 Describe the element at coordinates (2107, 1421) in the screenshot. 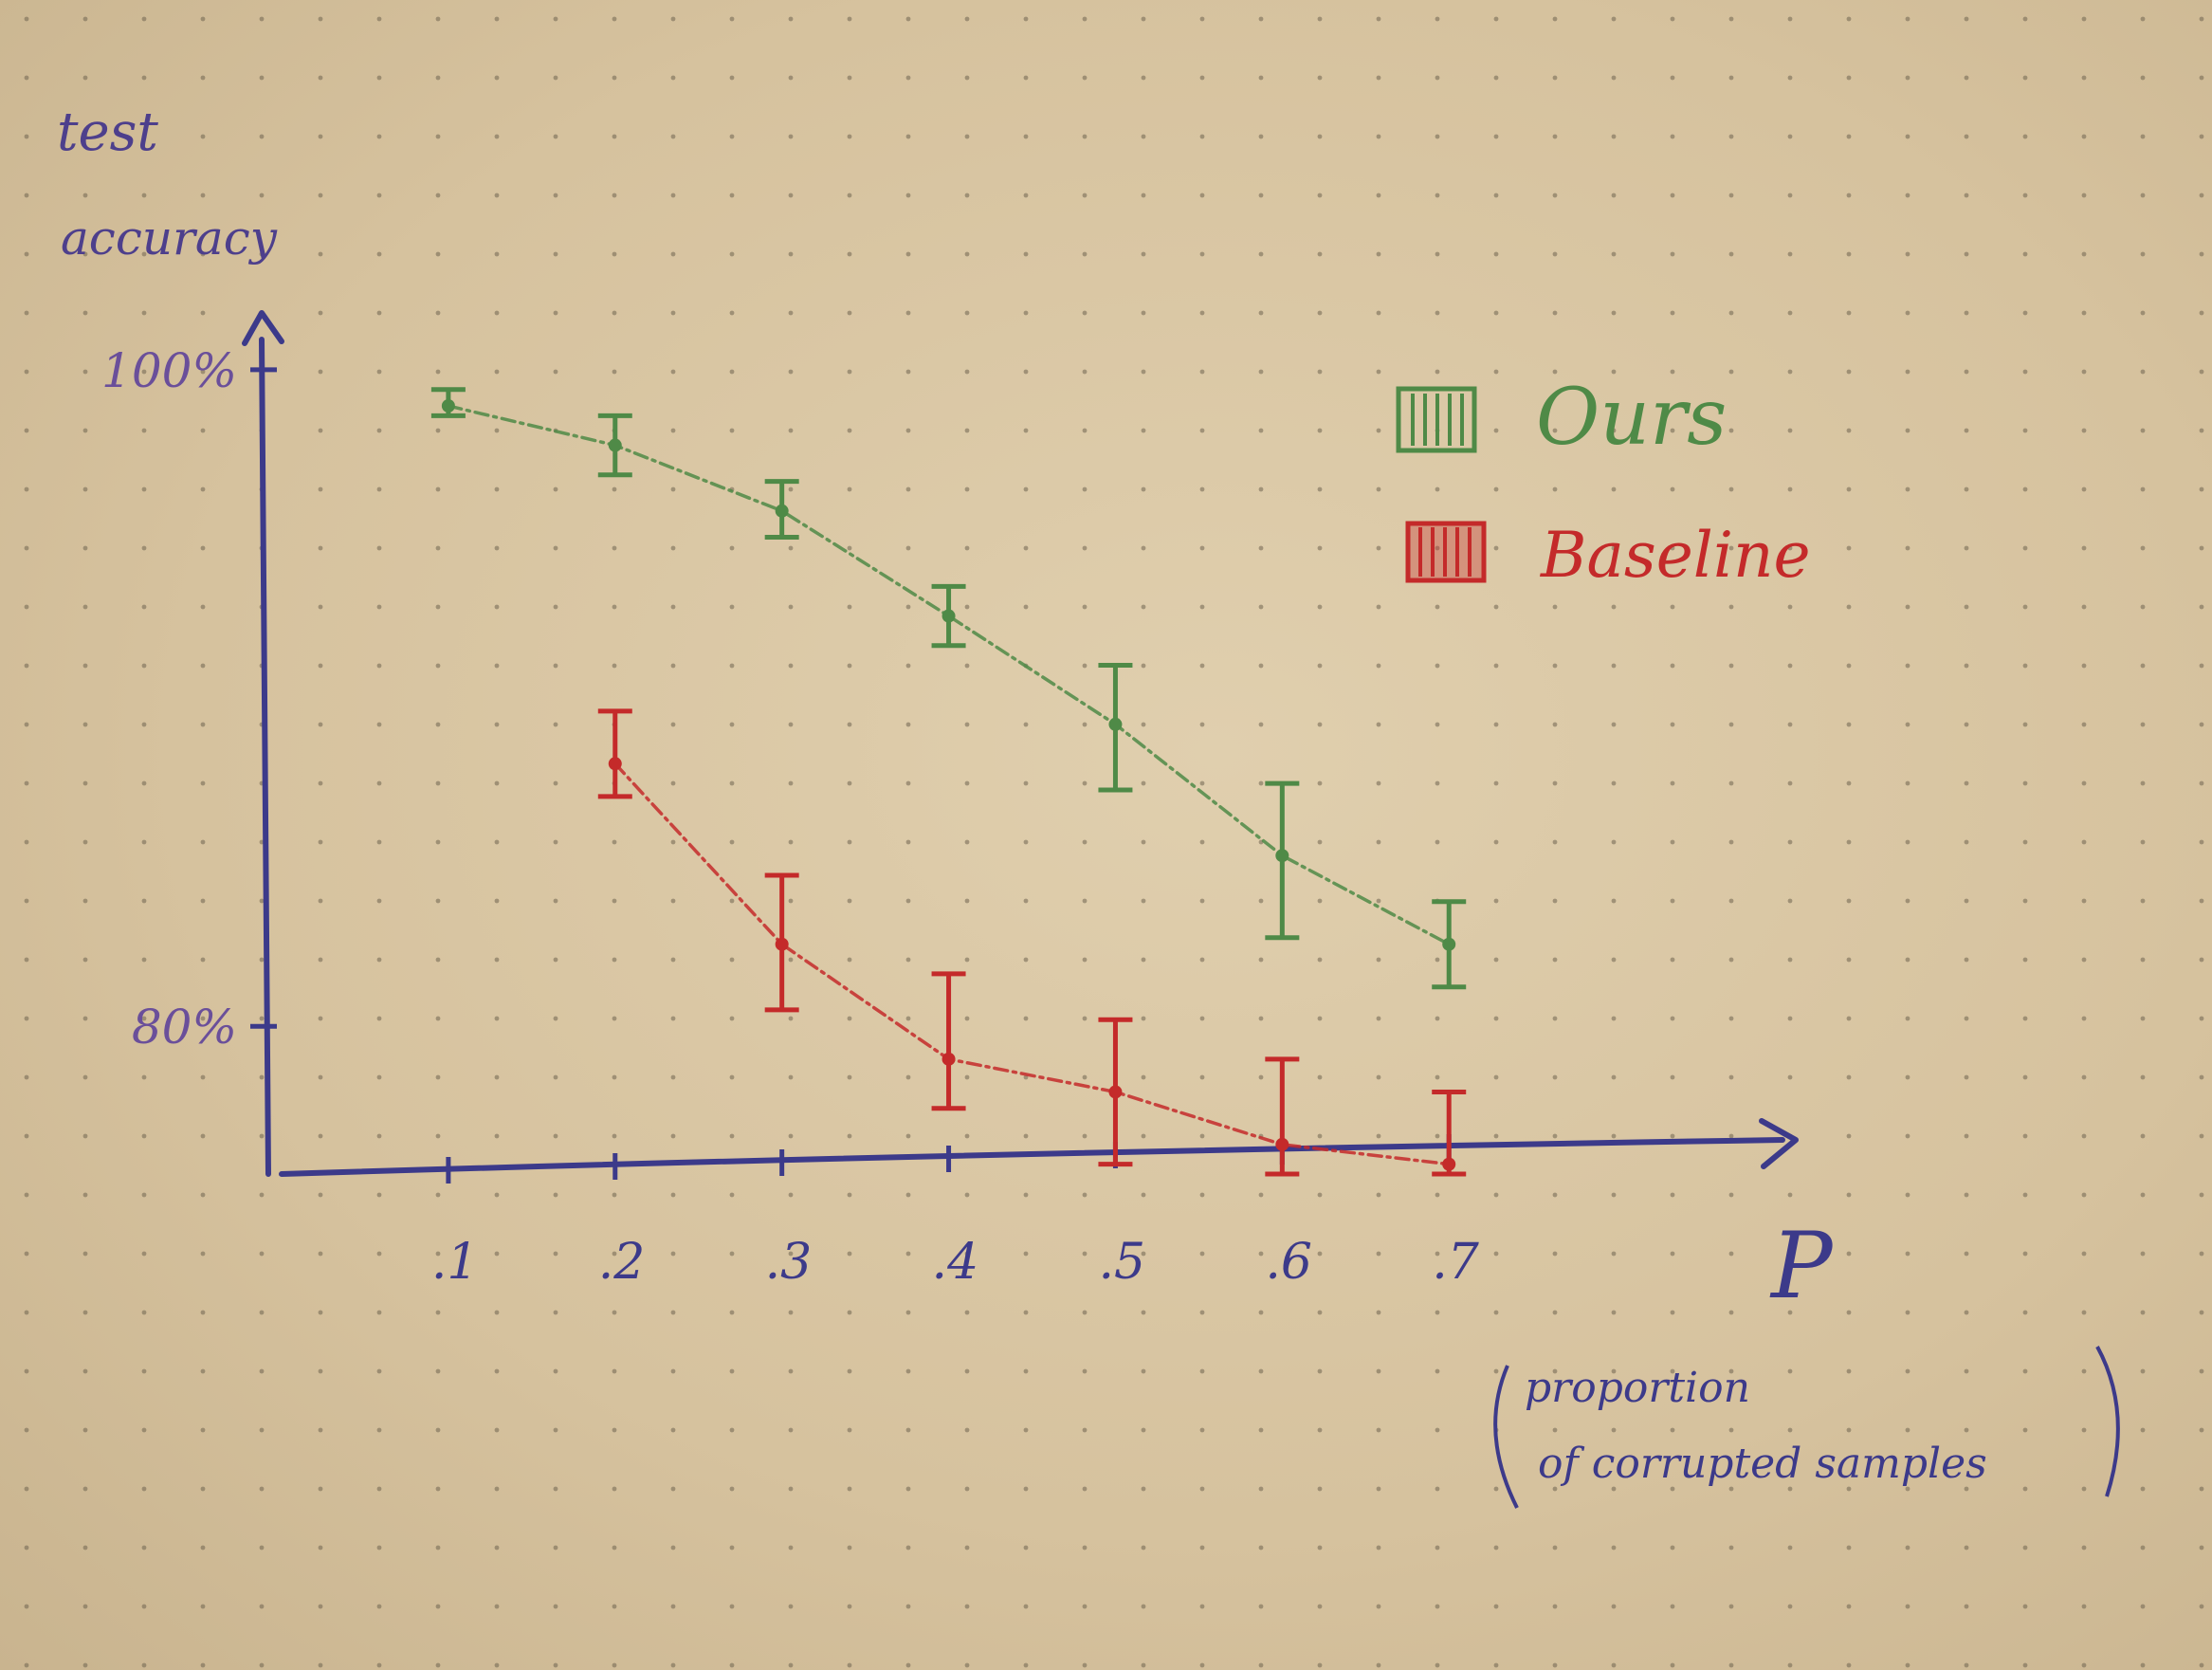

I see `right-parenthesis` at that location.